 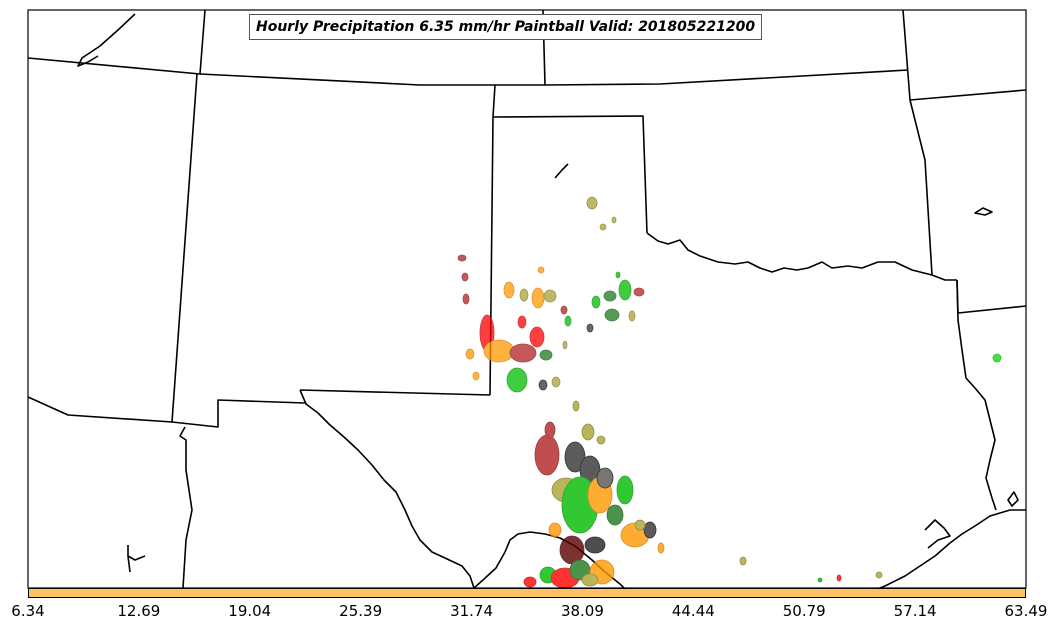 I want to click on cells-new-mexico-east, so click(x=525, y=323).